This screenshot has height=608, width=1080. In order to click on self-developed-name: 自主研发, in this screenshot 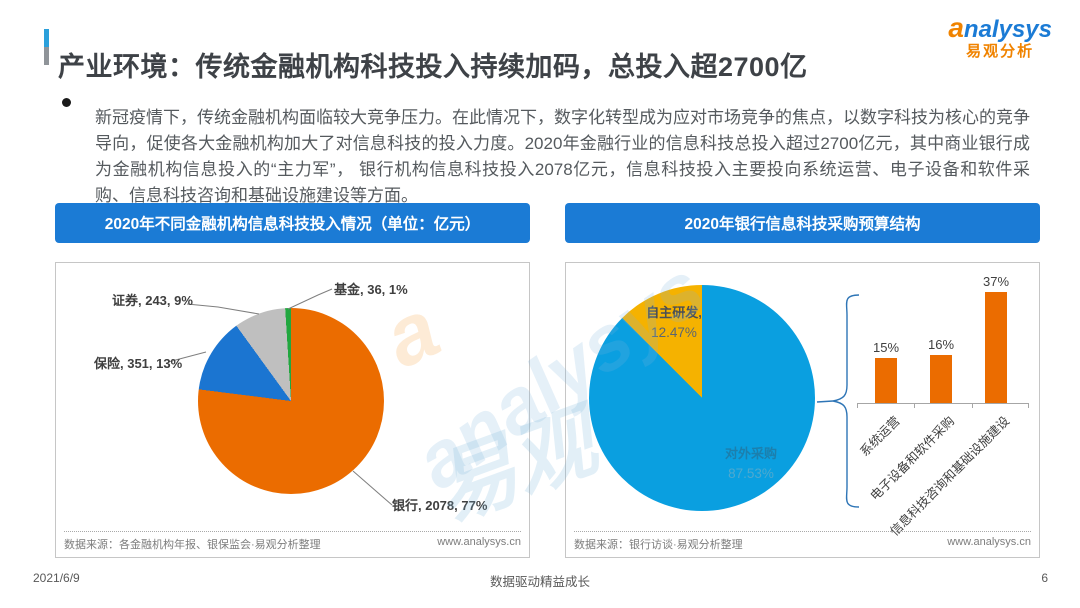, I will do `click(674, 312)`.